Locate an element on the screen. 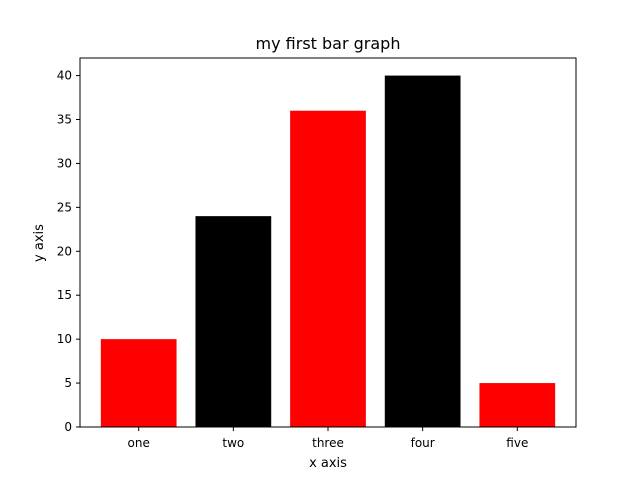  y-tick-label: 35 is located at coordinates (64, 120).